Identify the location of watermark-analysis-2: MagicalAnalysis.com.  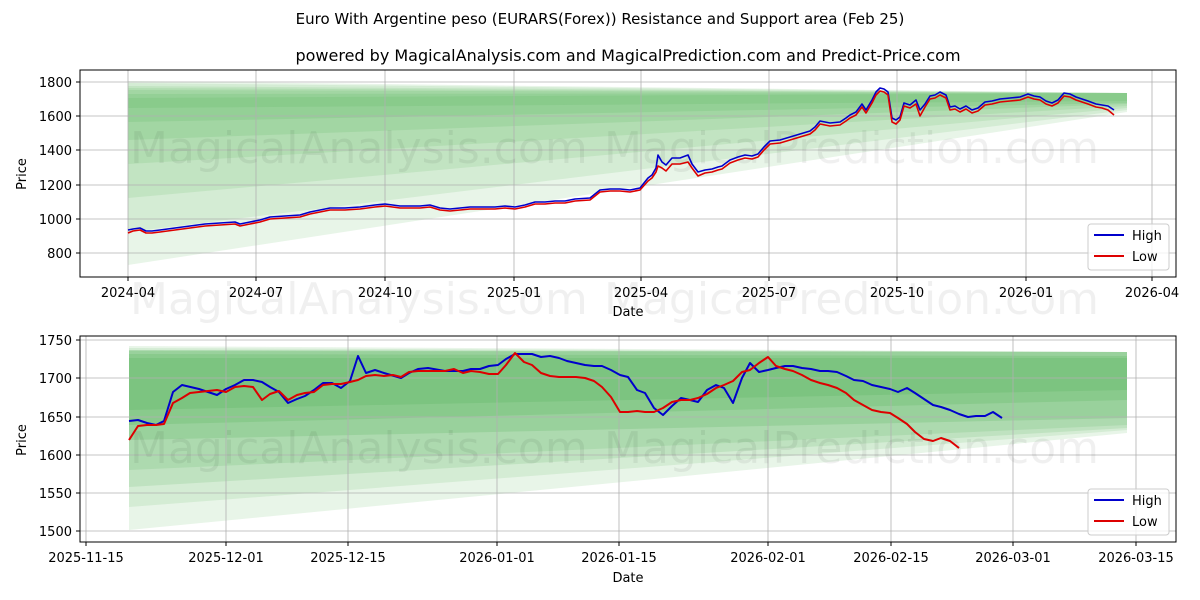
(359, 299).